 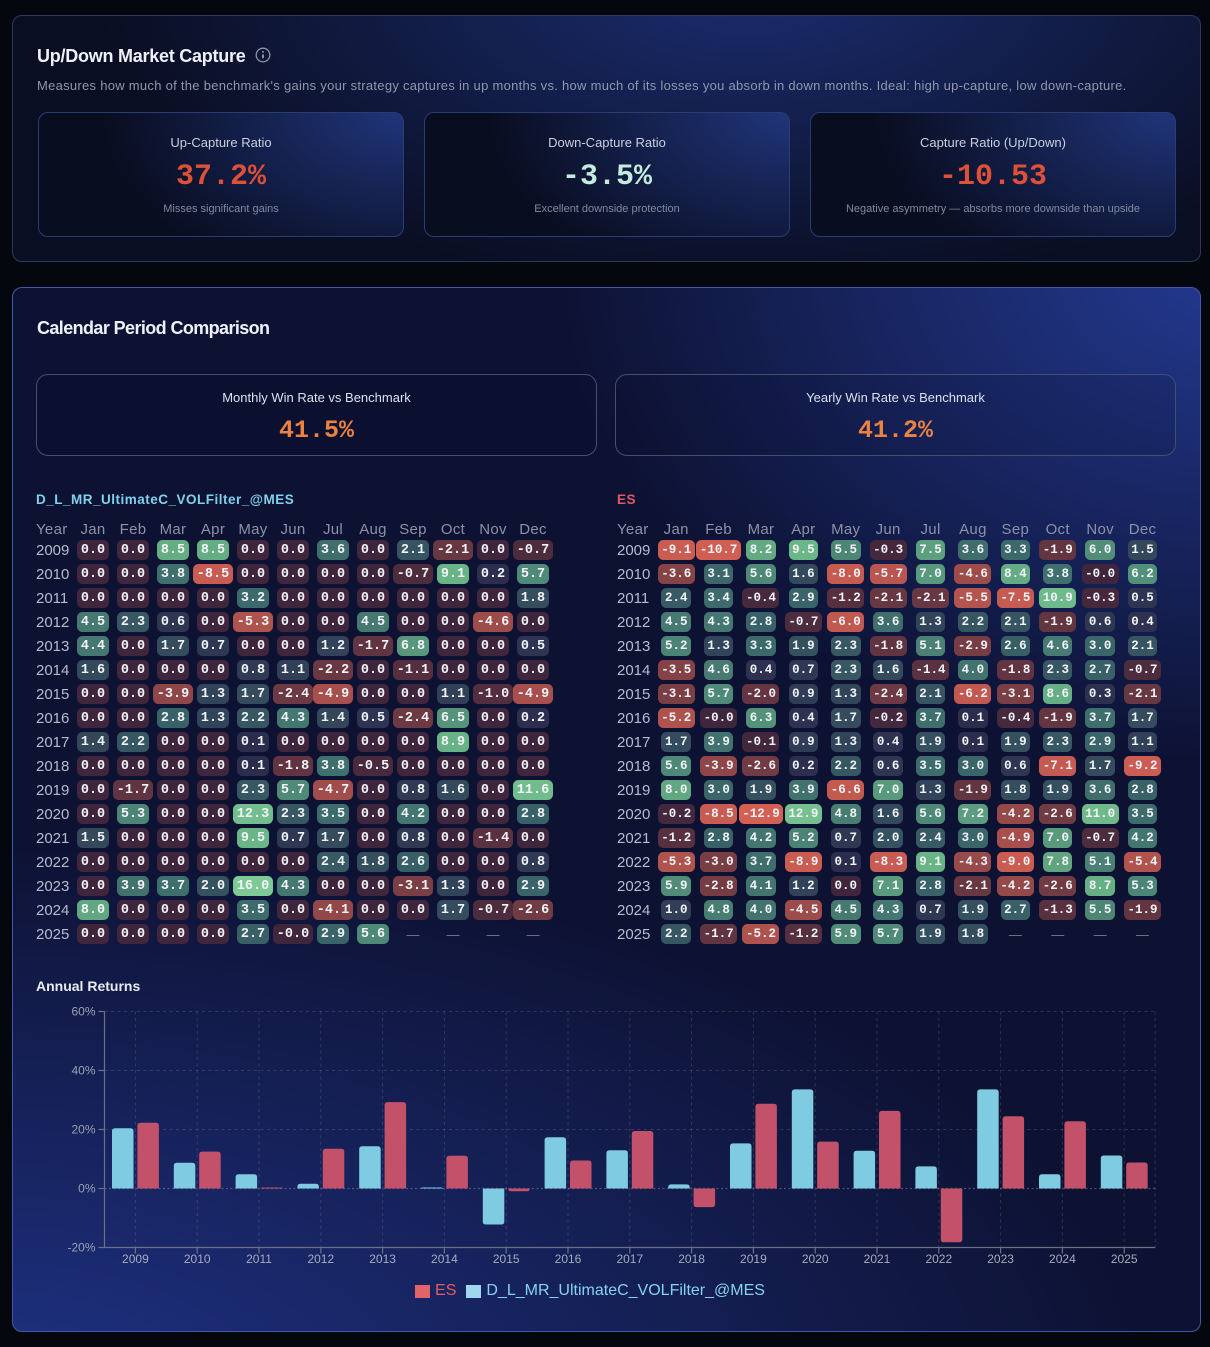 I want to click on svg-text: 2022, so click(x=938, y=1259).